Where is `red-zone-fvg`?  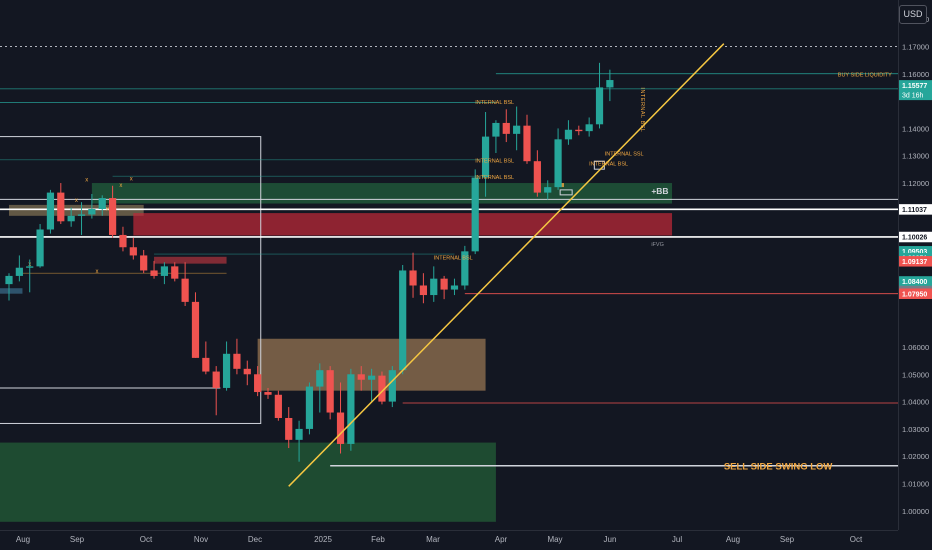
red-zone-fvg is located at coordinates (403, 224).